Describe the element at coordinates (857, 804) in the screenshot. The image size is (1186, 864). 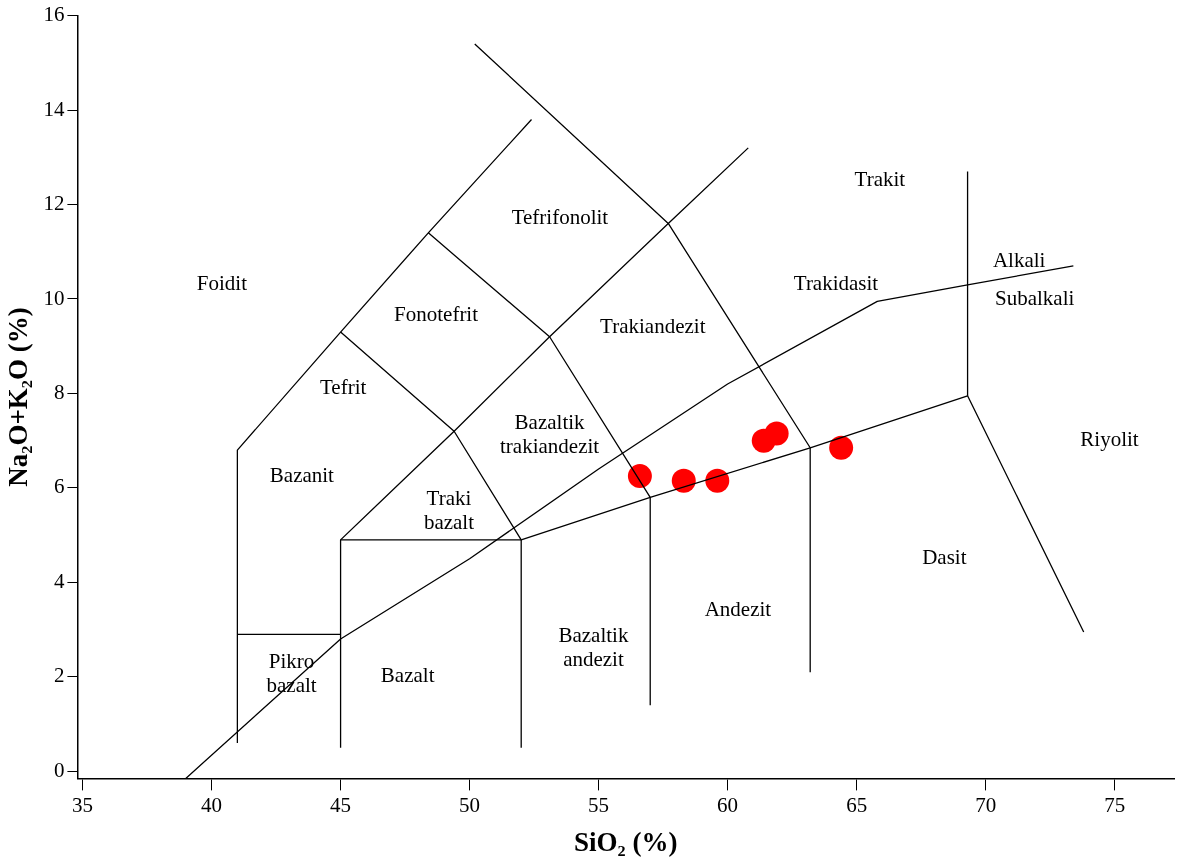
I see `x-tick-label: 65` at that location.